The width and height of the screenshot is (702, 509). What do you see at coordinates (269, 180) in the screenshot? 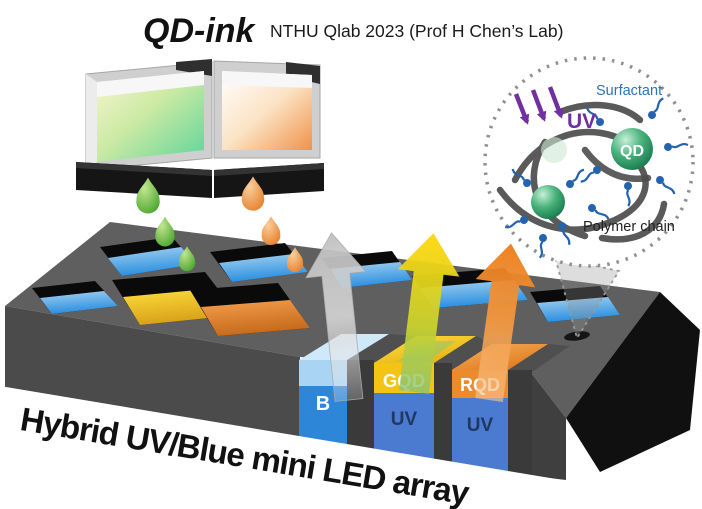
I see `cuvette-base-right` at bounding box center [269, 180].